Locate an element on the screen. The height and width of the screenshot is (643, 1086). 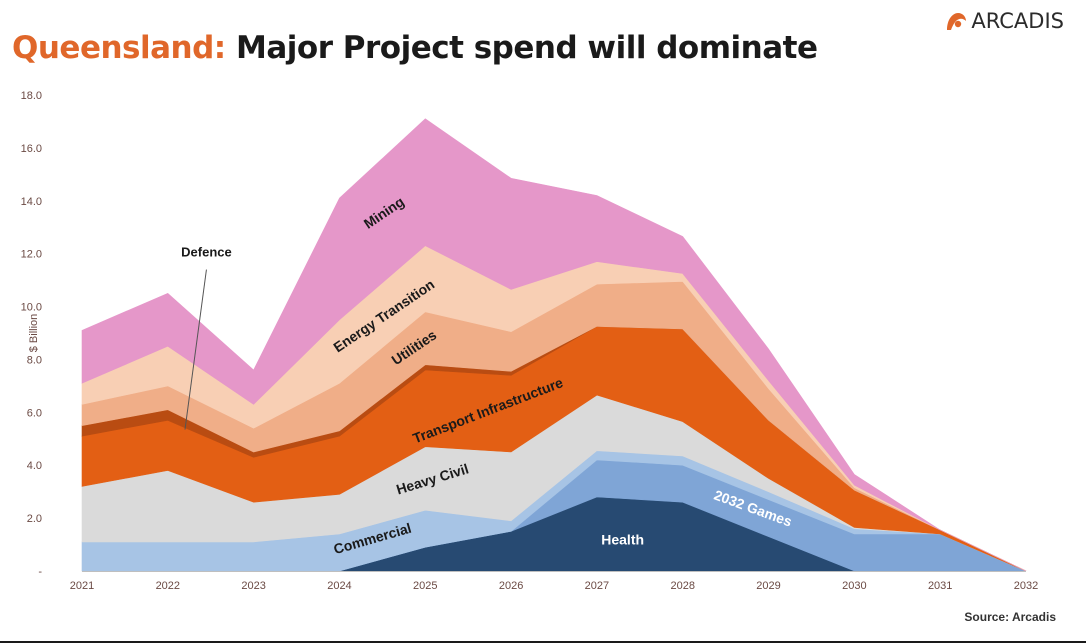
x-tick-label: 2031 is located at coordinates (940, 586).